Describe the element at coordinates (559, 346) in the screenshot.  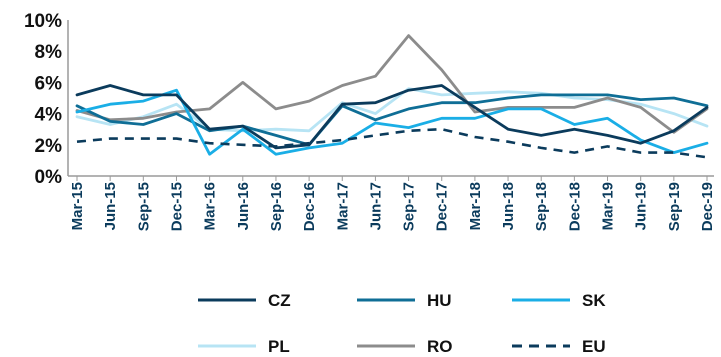
I see `legend-item-eu: EU` at that location.